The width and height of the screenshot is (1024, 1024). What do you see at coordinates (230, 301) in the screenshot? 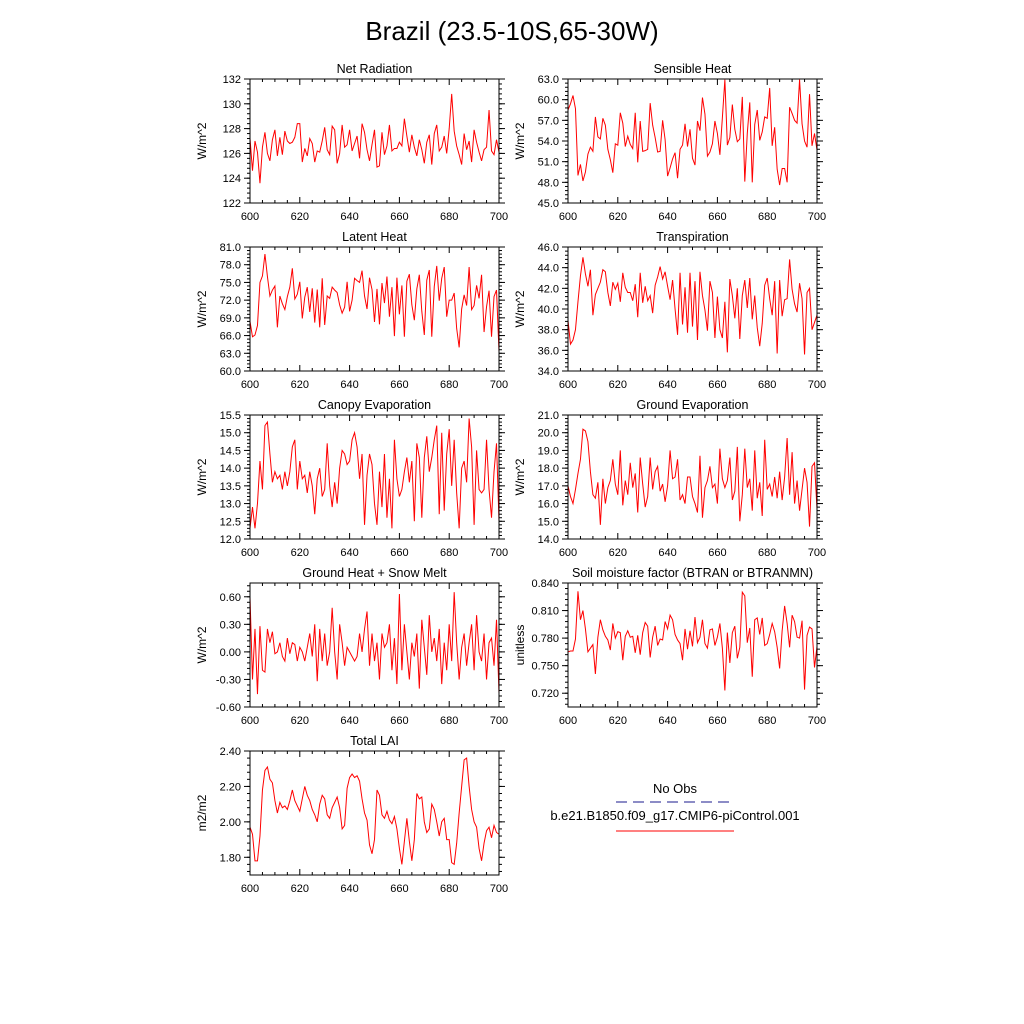
I see `y-tick-label: 72.0` at bounding box center [230, 301].